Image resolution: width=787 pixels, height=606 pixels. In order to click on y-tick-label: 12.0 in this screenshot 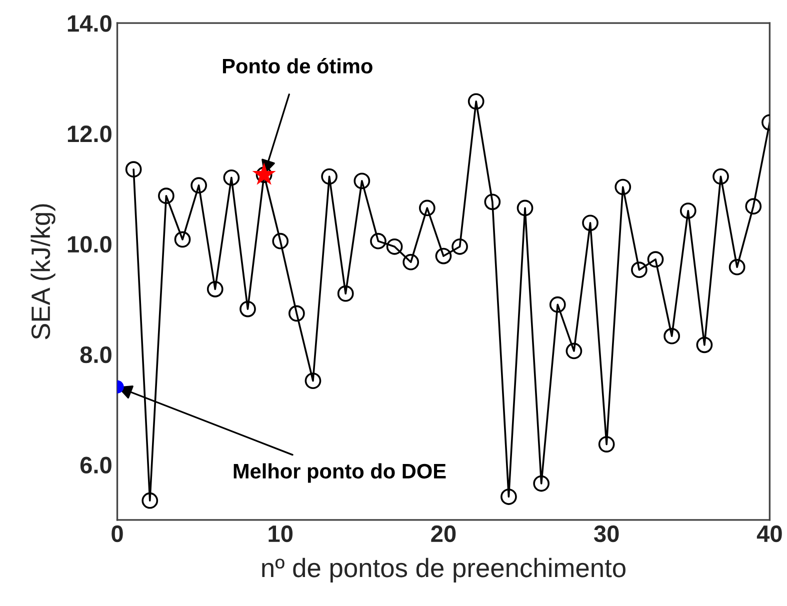, I will do `click(90, 134)`.